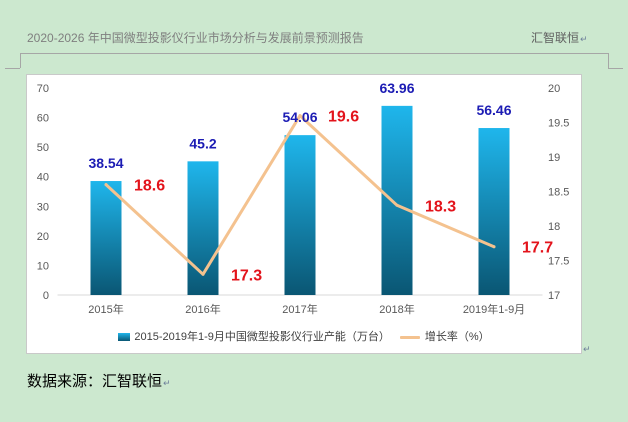 This screenshot has width=628, height=422. Describe the element at coordinates (396, 309) in the screenshot. I see `x-tick-label: 2018年` at that location.